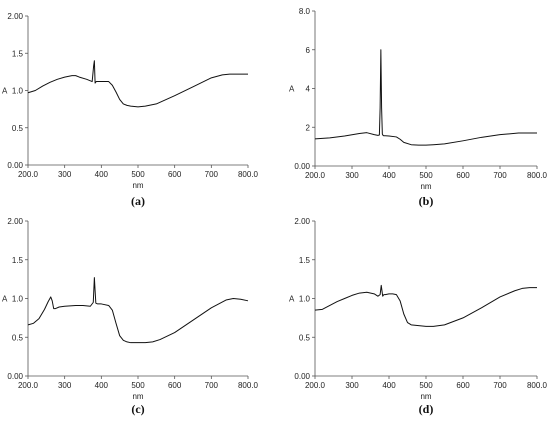  I want to click on panel-caption: (b), so click(426, 201).